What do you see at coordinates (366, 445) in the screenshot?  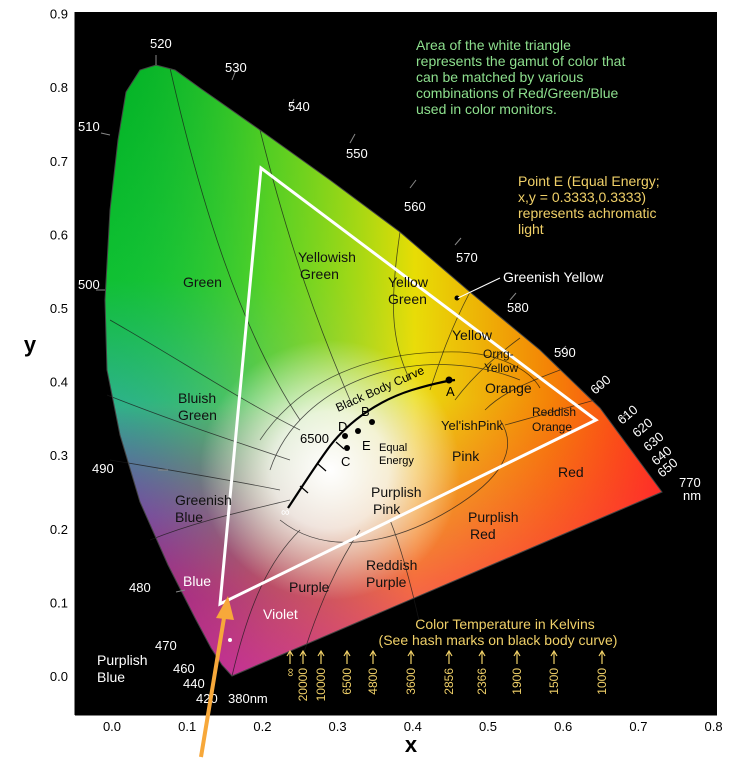 I see `point-e-label: E` at bounding box center [366, 445].